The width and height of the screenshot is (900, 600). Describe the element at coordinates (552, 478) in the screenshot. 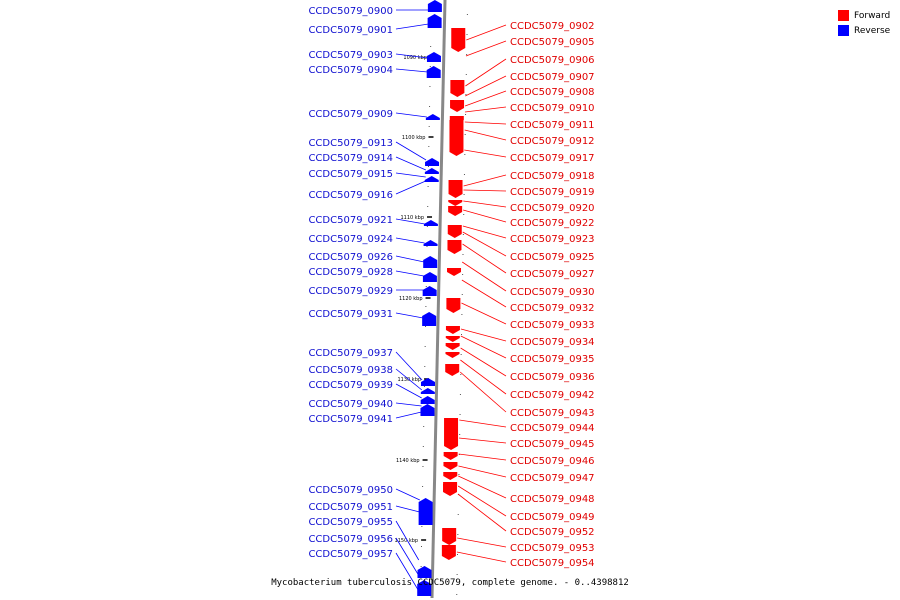

I see `forward-gene-label: CCDC5079_0947` at that location.